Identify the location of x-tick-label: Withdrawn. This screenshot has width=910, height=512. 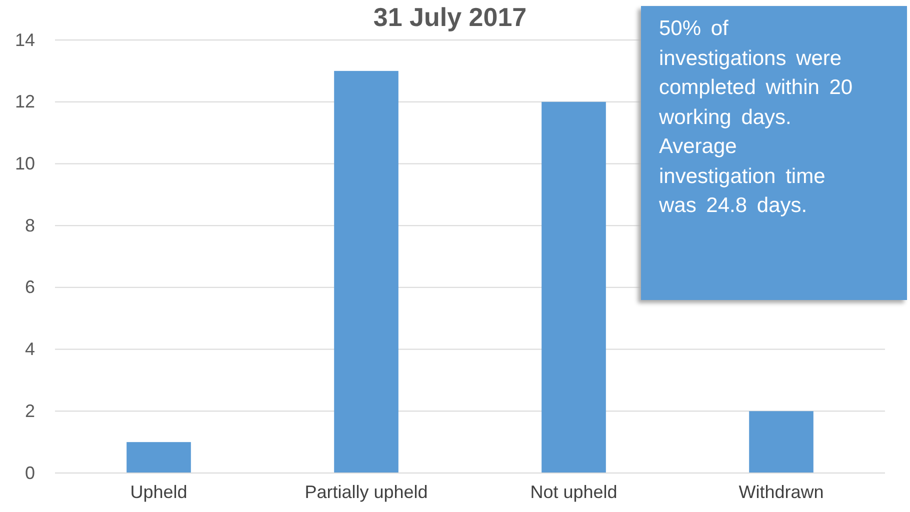
(781, 492).